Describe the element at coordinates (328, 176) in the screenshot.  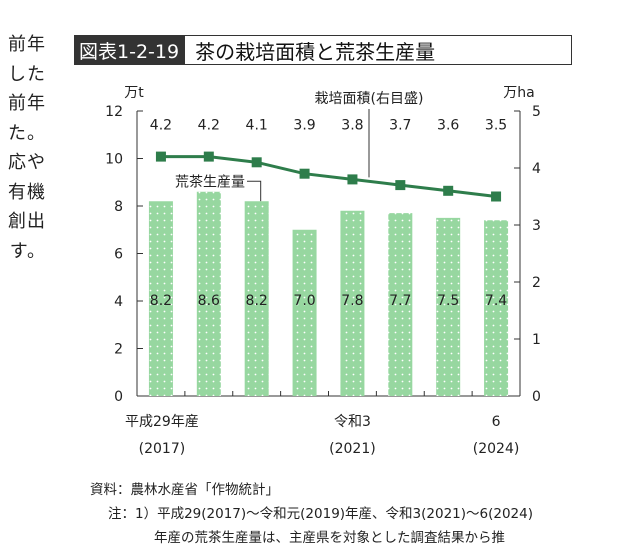
I see `area-line` at that location.